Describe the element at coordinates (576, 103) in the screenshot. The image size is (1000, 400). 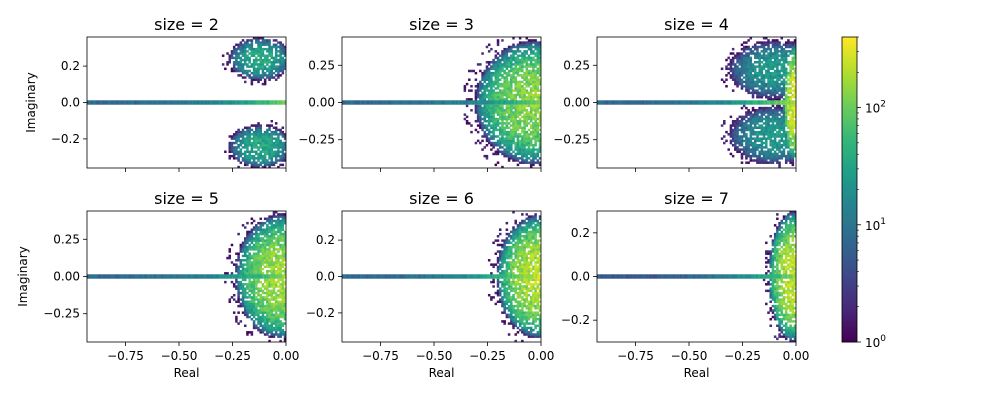
I see `y-tick-label: 0.00` at that location.